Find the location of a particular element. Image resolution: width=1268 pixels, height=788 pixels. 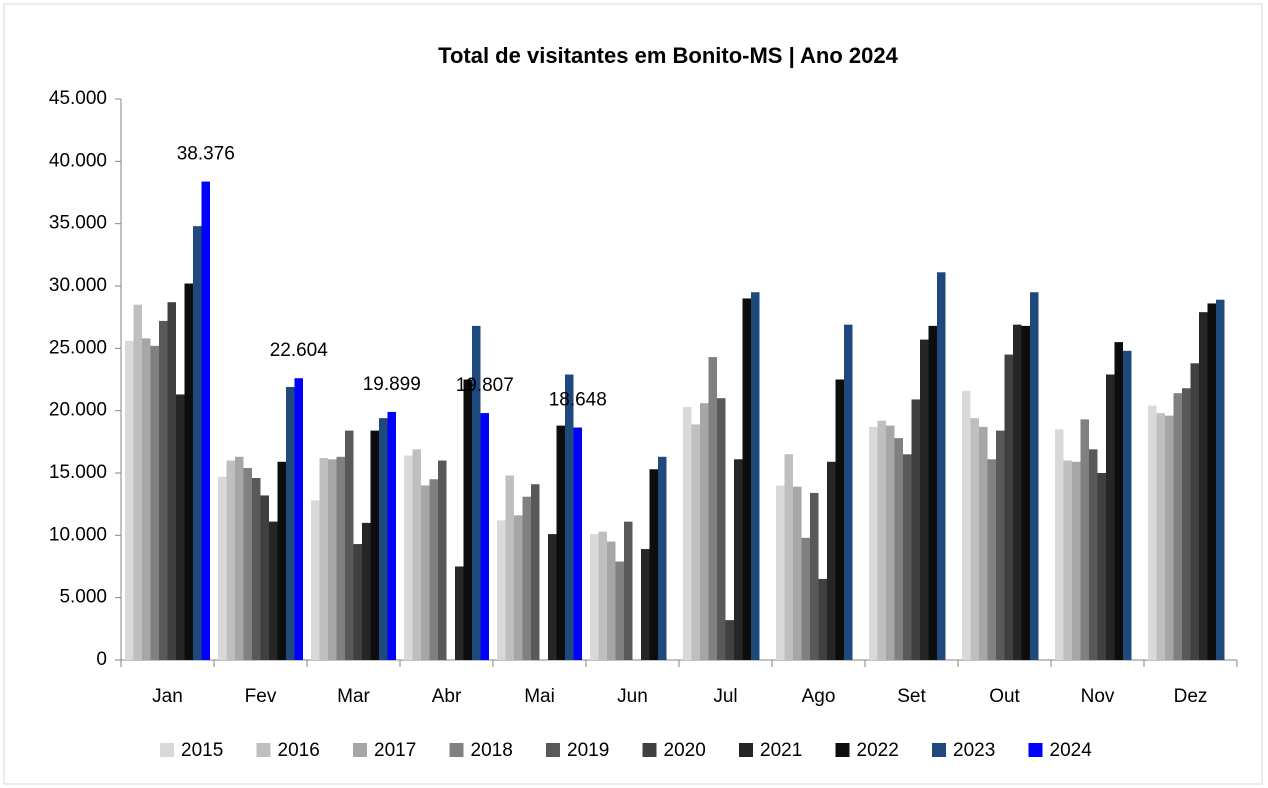

x-tick-label: Set is located at coordinates (911, 696).